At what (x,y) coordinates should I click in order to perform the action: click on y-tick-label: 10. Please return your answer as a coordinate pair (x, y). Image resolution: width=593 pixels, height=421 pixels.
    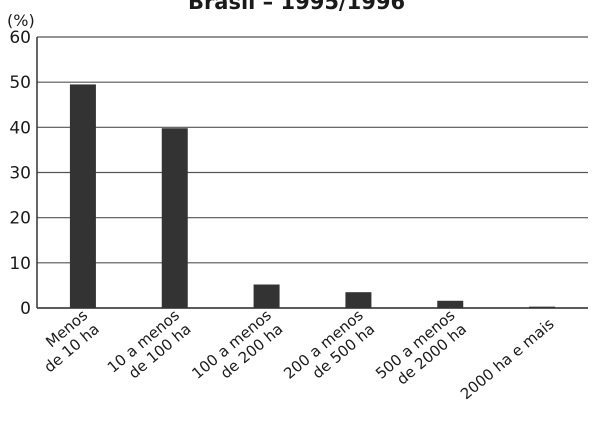
    Looking at the image, I should click on (20, 264).